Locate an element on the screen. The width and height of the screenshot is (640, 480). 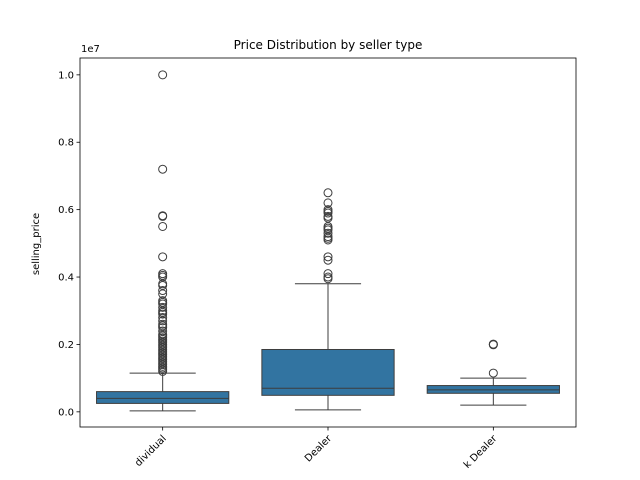
y-tick-label: 0.4 is located at coordinates (66, 278).